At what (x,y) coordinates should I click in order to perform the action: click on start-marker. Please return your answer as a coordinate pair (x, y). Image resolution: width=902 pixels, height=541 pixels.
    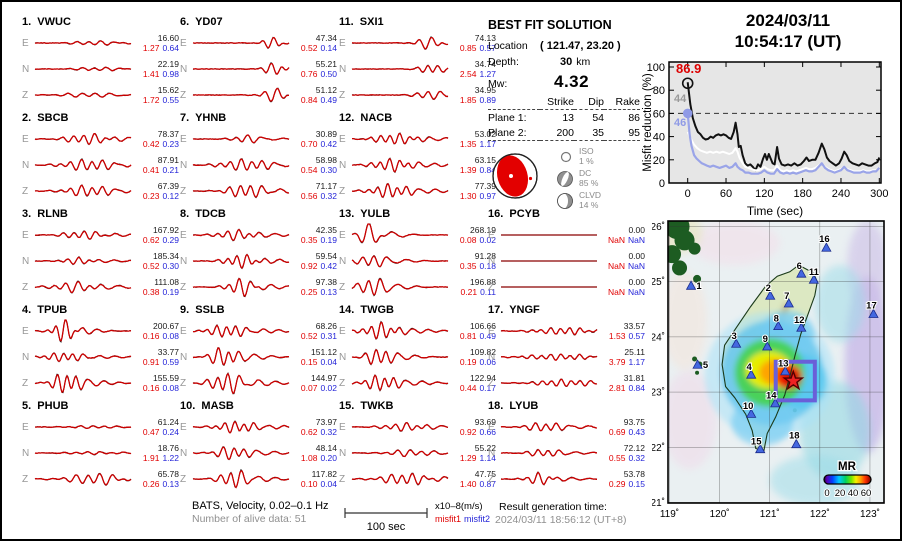
    Looking at the image, I should click on (687, 83).